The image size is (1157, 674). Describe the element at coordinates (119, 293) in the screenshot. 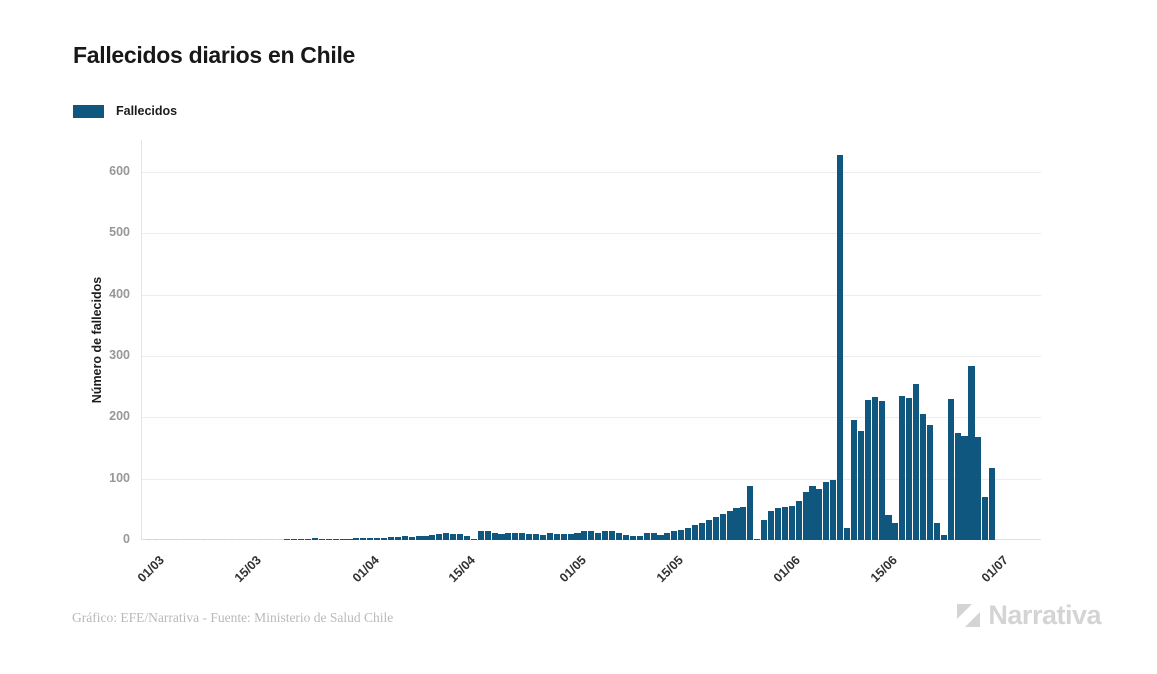

I see `y-tick-label: 400` at that location.